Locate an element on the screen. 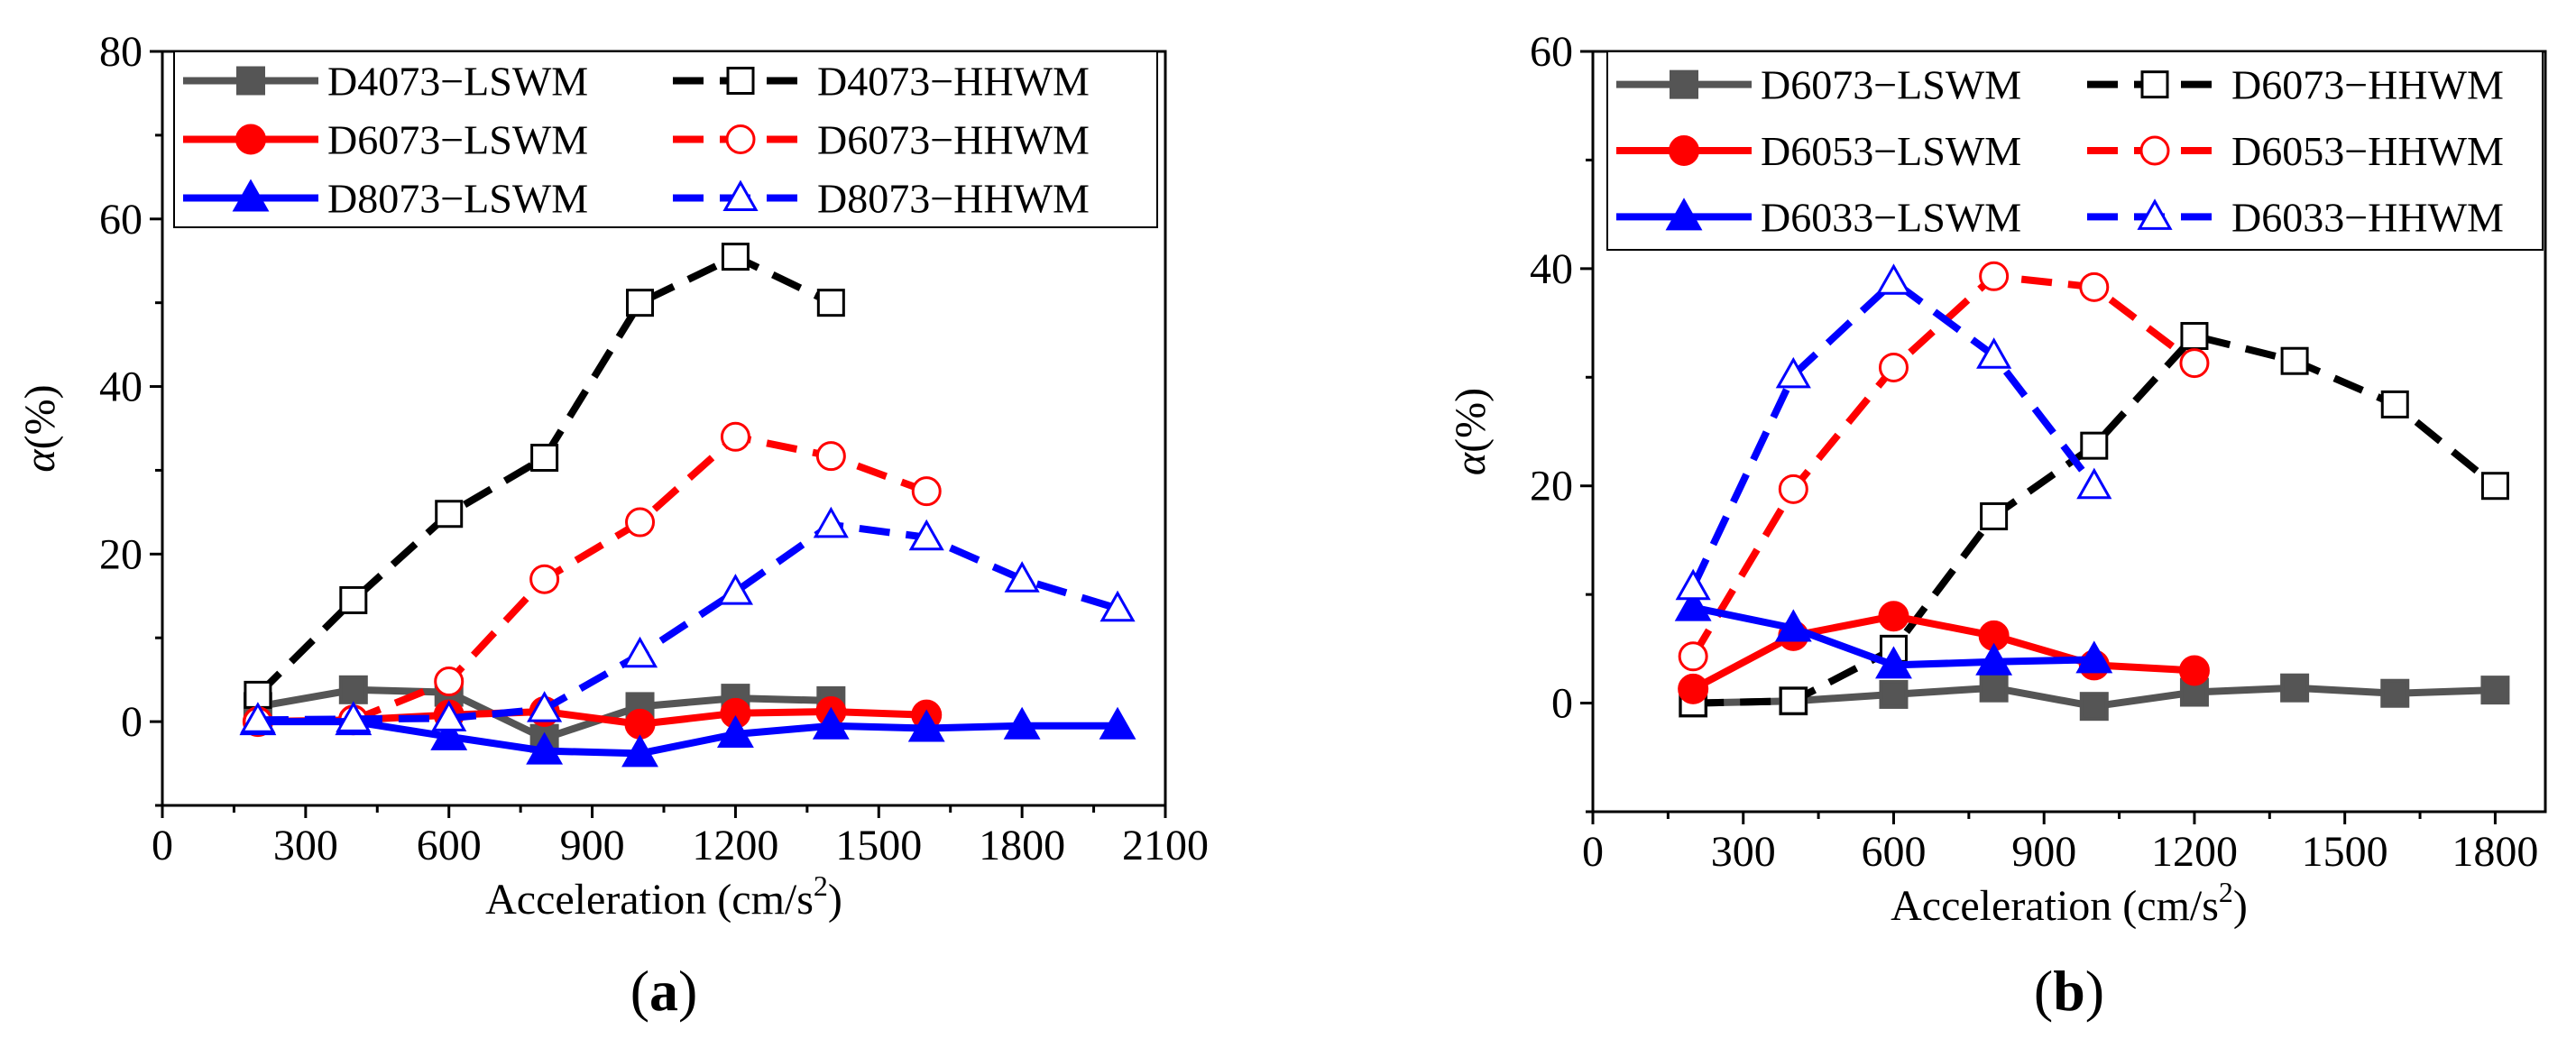 Image resolution: width=2576 pixels, height=1039 pixels. legend-label-b-1: D6073−HHWM is located at coordinates (2367, 85).